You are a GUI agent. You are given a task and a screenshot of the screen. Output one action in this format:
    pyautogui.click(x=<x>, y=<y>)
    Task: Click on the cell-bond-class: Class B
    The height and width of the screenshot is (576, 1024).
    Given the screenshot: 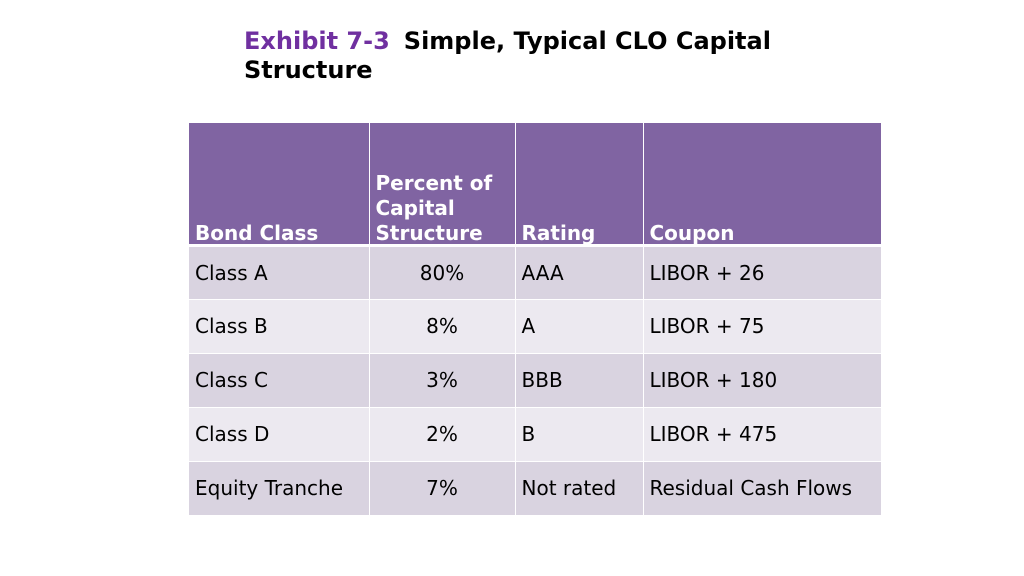 What is the action you would take?
    pyautogui.click(x=279, y=326)
    